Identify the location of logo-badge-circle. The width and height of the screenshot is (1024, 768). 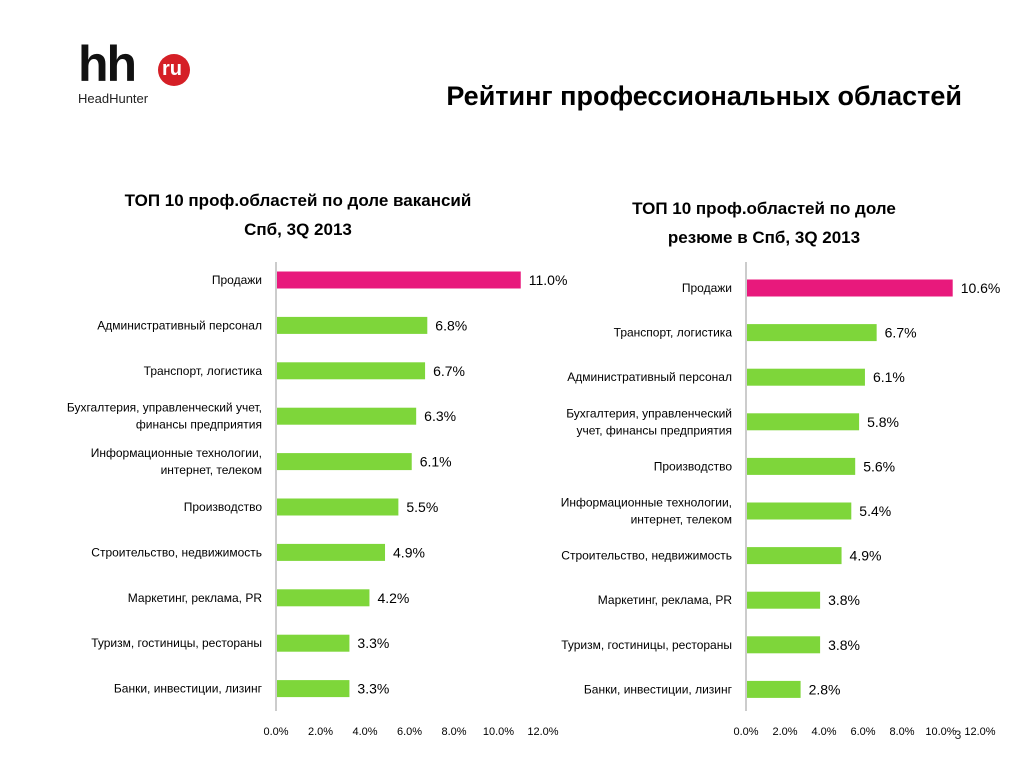
(174, 70).